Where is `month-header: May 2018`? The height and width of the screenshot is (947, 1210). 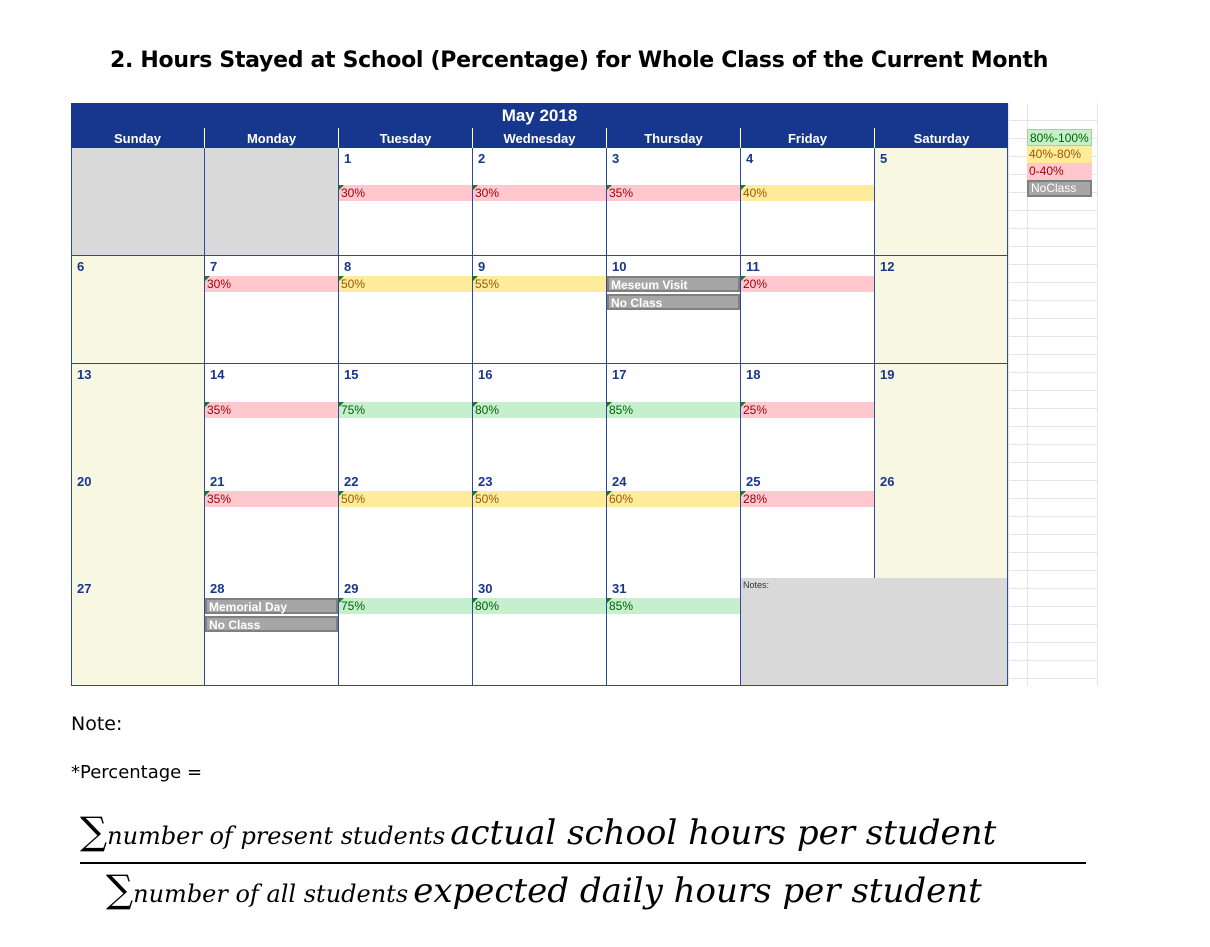 month-header: May 2018 is located at coordinates (539, 115).